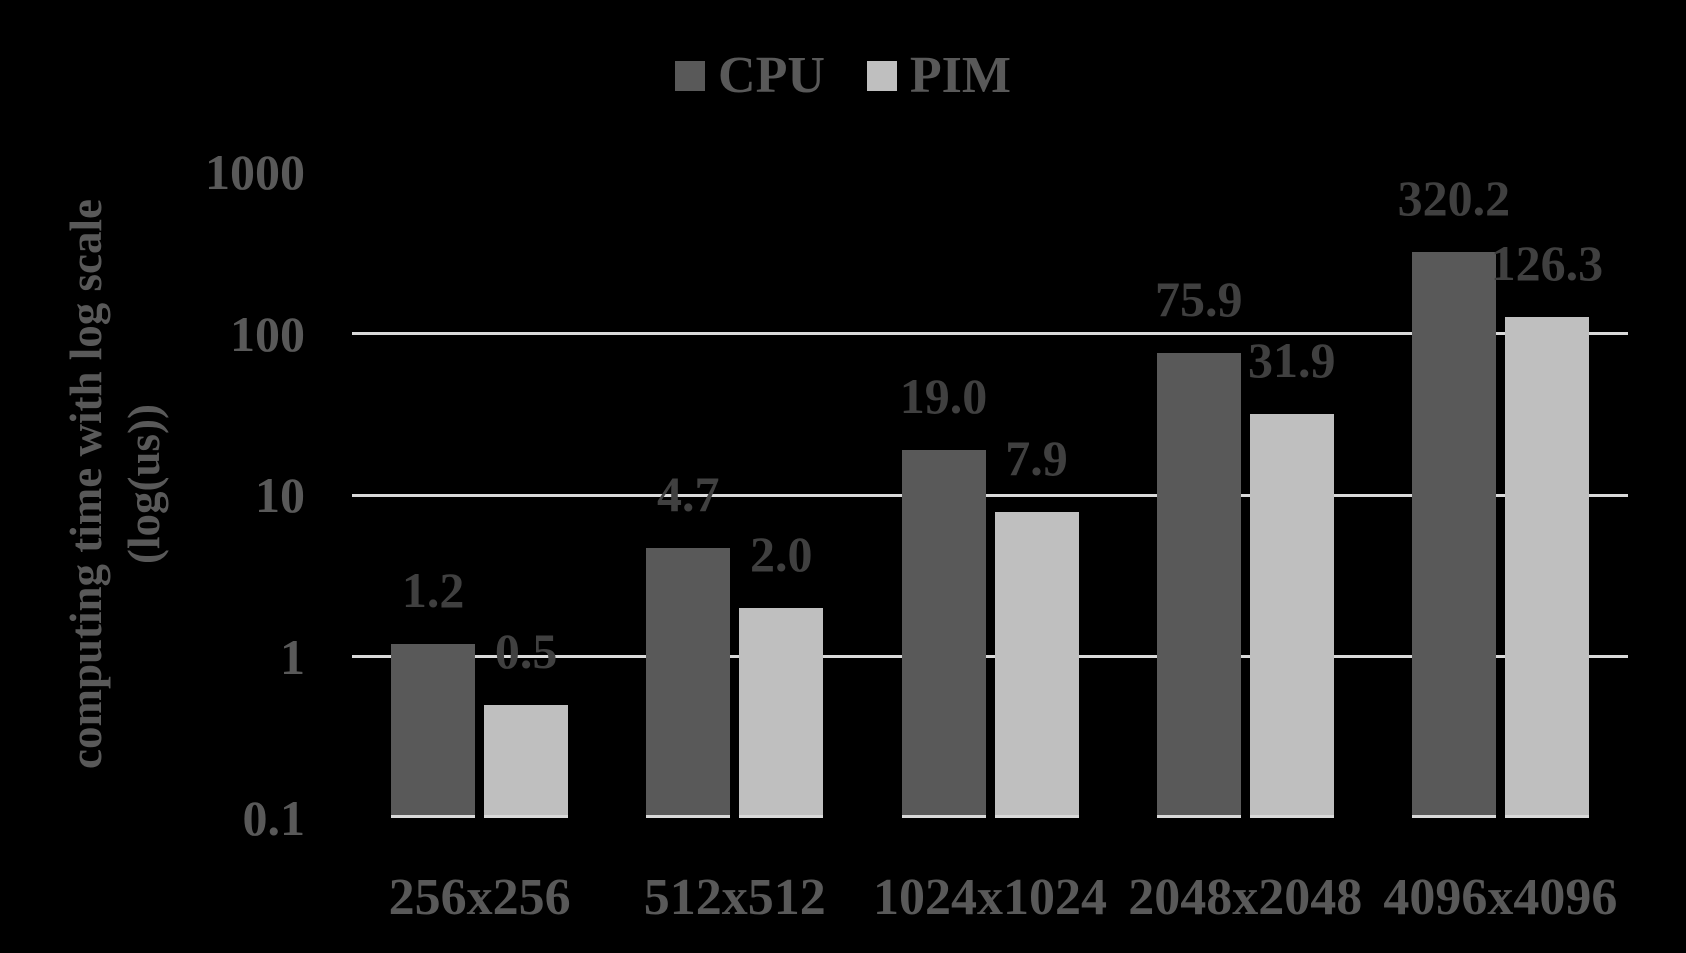 The image size is (1686, 953). I want to click on bar-pim-256x256, so click(526, 761).